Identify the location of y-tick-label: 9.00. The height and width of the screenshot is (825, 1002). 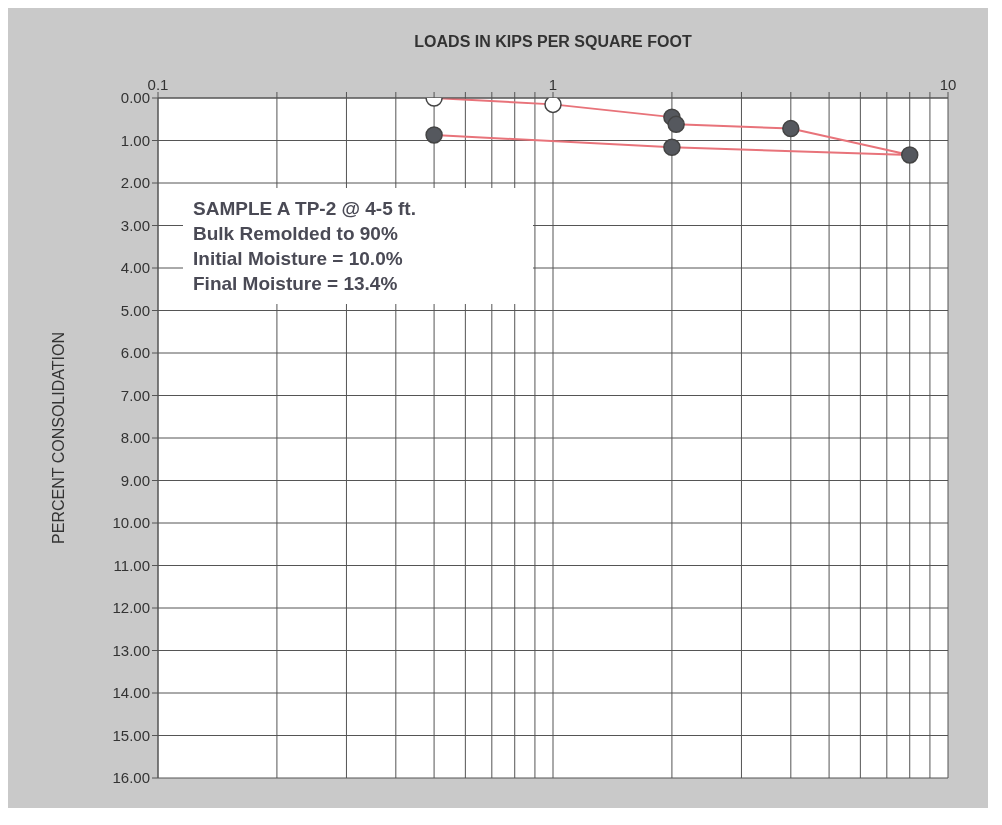
(135, 480).